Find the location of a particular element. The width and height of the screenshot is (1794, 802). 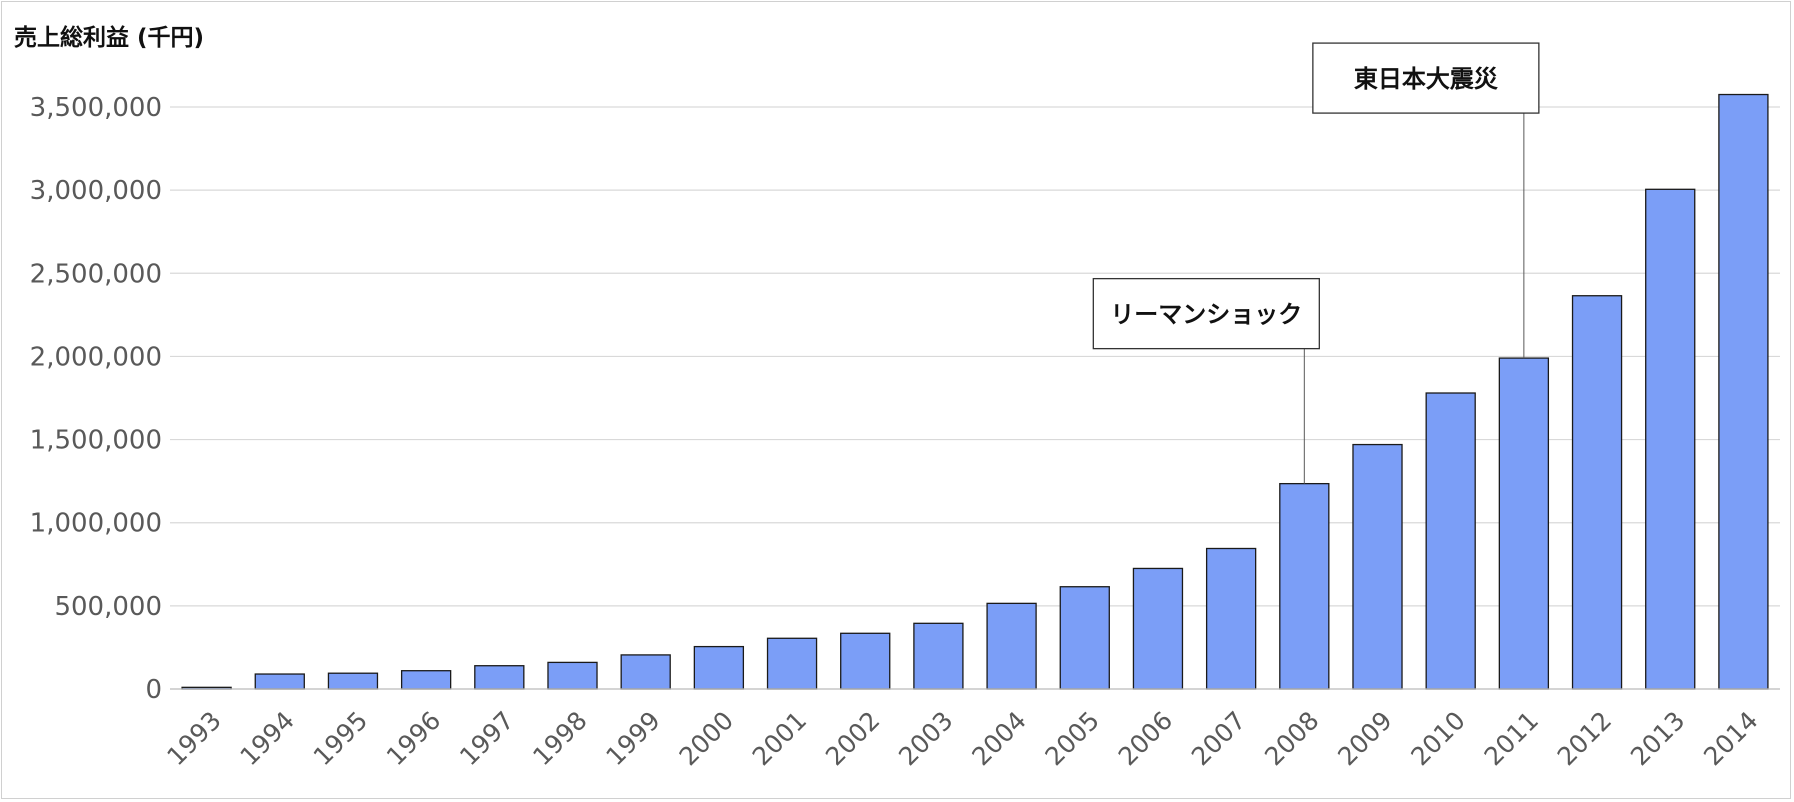

x-tick-label: 2000 is located at coordinates (706, 738).